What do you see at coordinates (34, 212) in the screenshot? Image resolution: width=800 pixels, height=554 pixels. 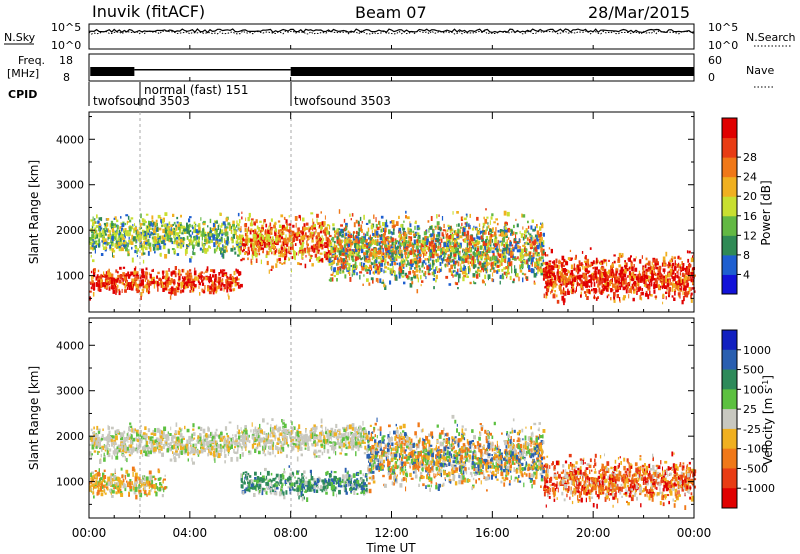 I see `power-ylabel: Slant Range [km]` at bounding box center [34, 212].